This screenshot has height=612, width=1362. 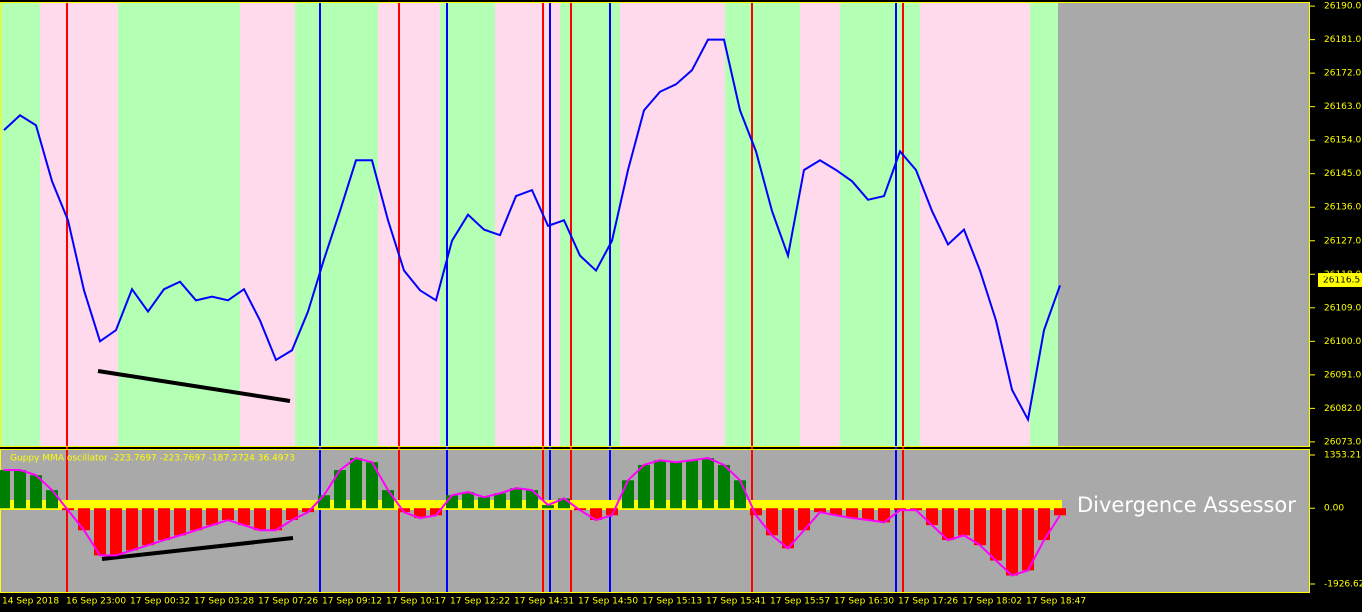 What do you see at coordinates (1334, 509) in the screenshot?
I see `y-tick-label: 0.00` at bounding box center [1334, 509].